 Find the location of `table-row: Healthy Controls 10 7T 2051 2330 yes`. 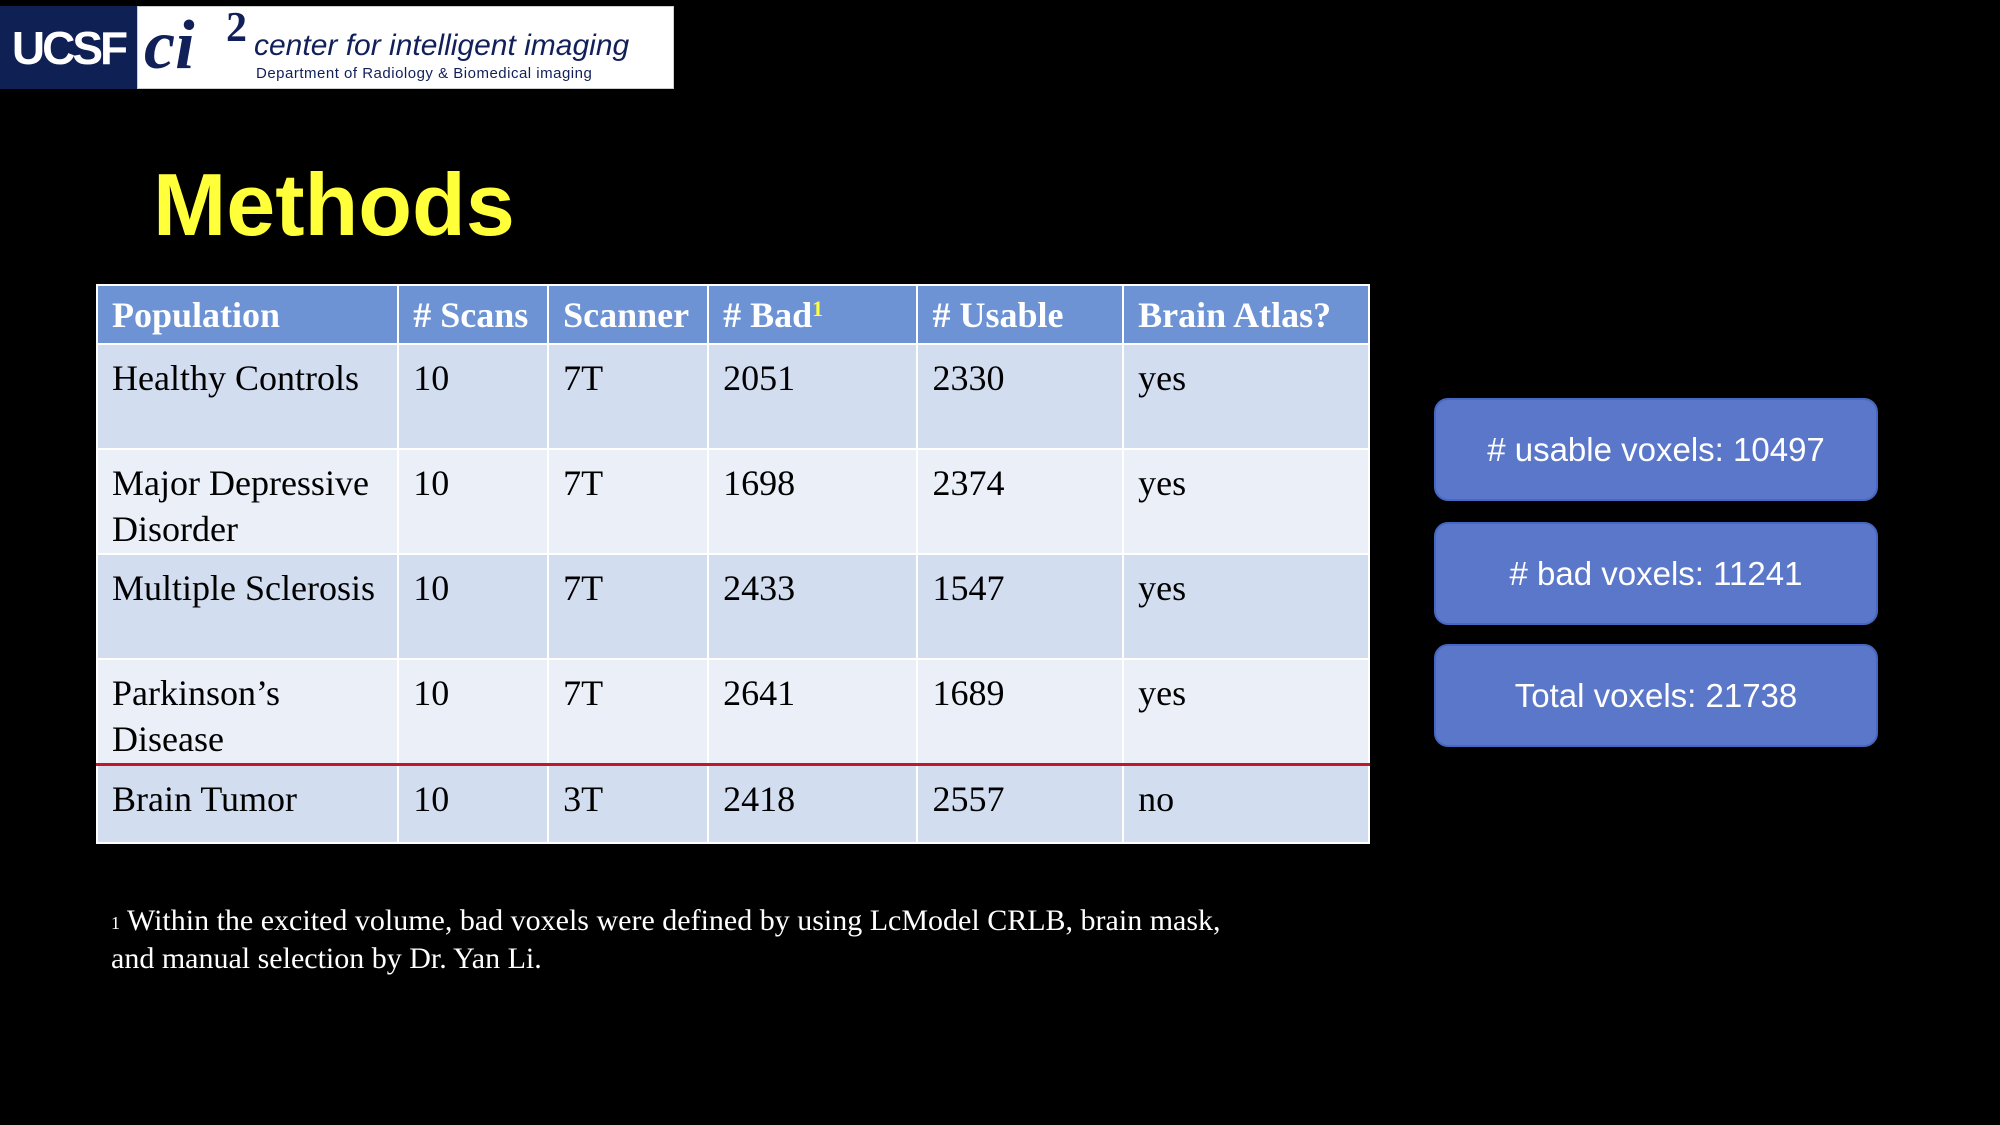

table-row: Healthy Controls 10 7T 2051 2330 yes is located at coordinates (732, 396).